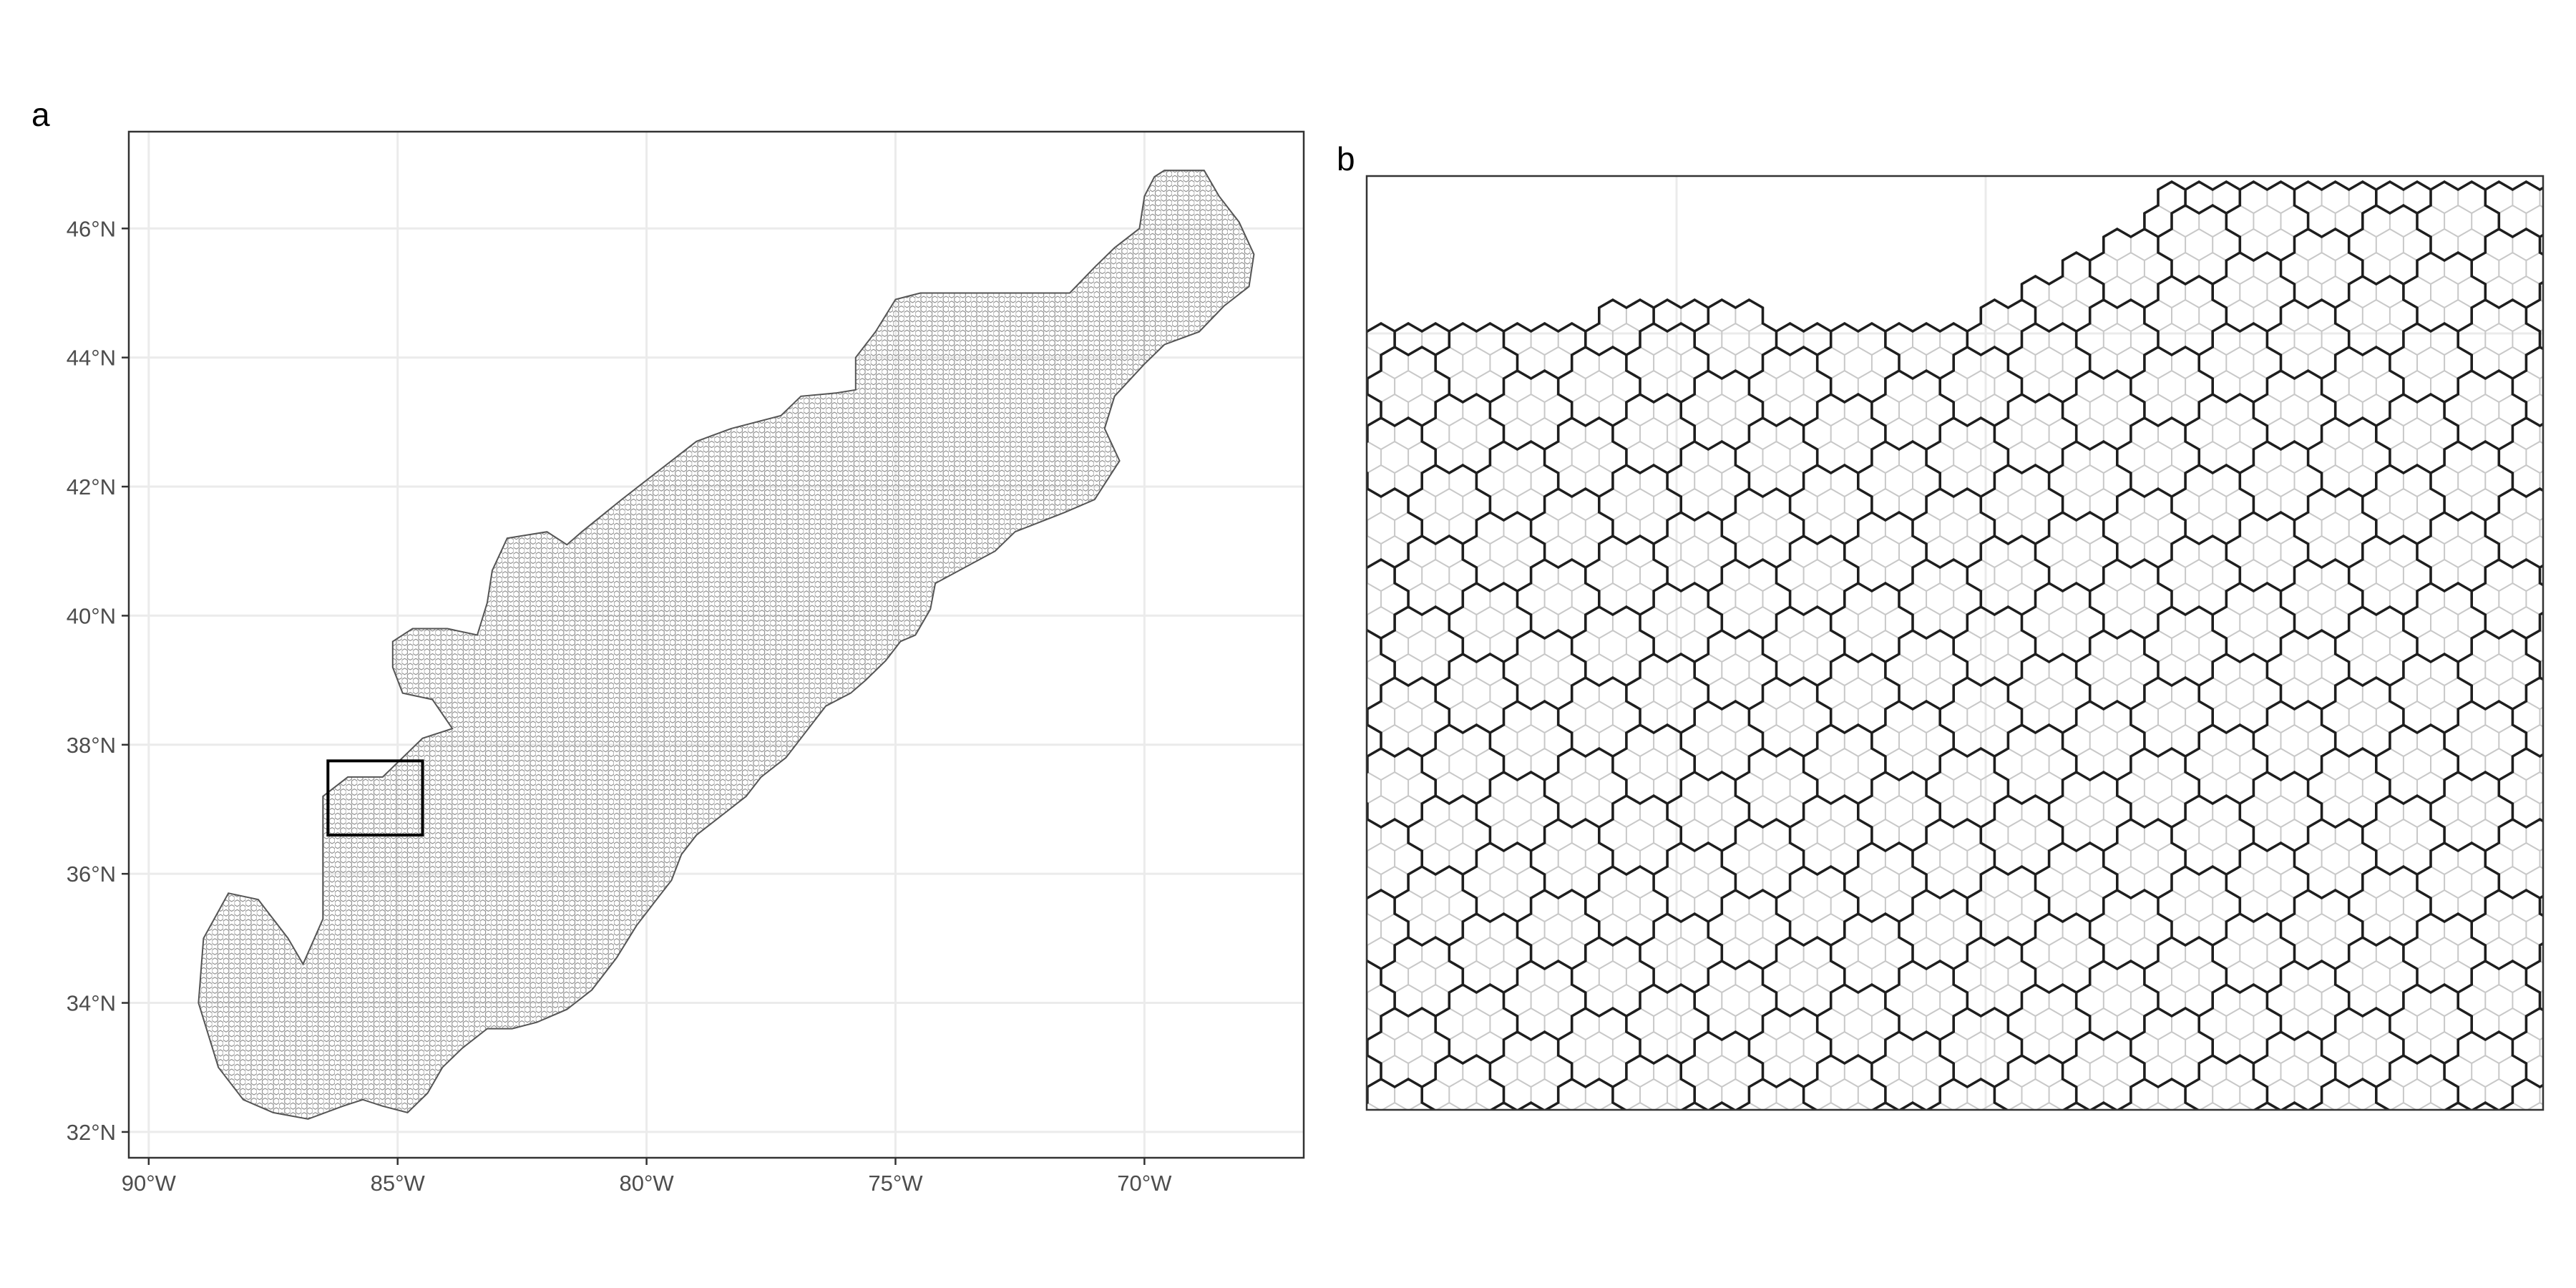 Image resolution: width=2576 pixels, height=1288 pixels. Describe the element at coordinates (91, 228) in the screenshot. I see `y-tick-label: 46°N` at that location.